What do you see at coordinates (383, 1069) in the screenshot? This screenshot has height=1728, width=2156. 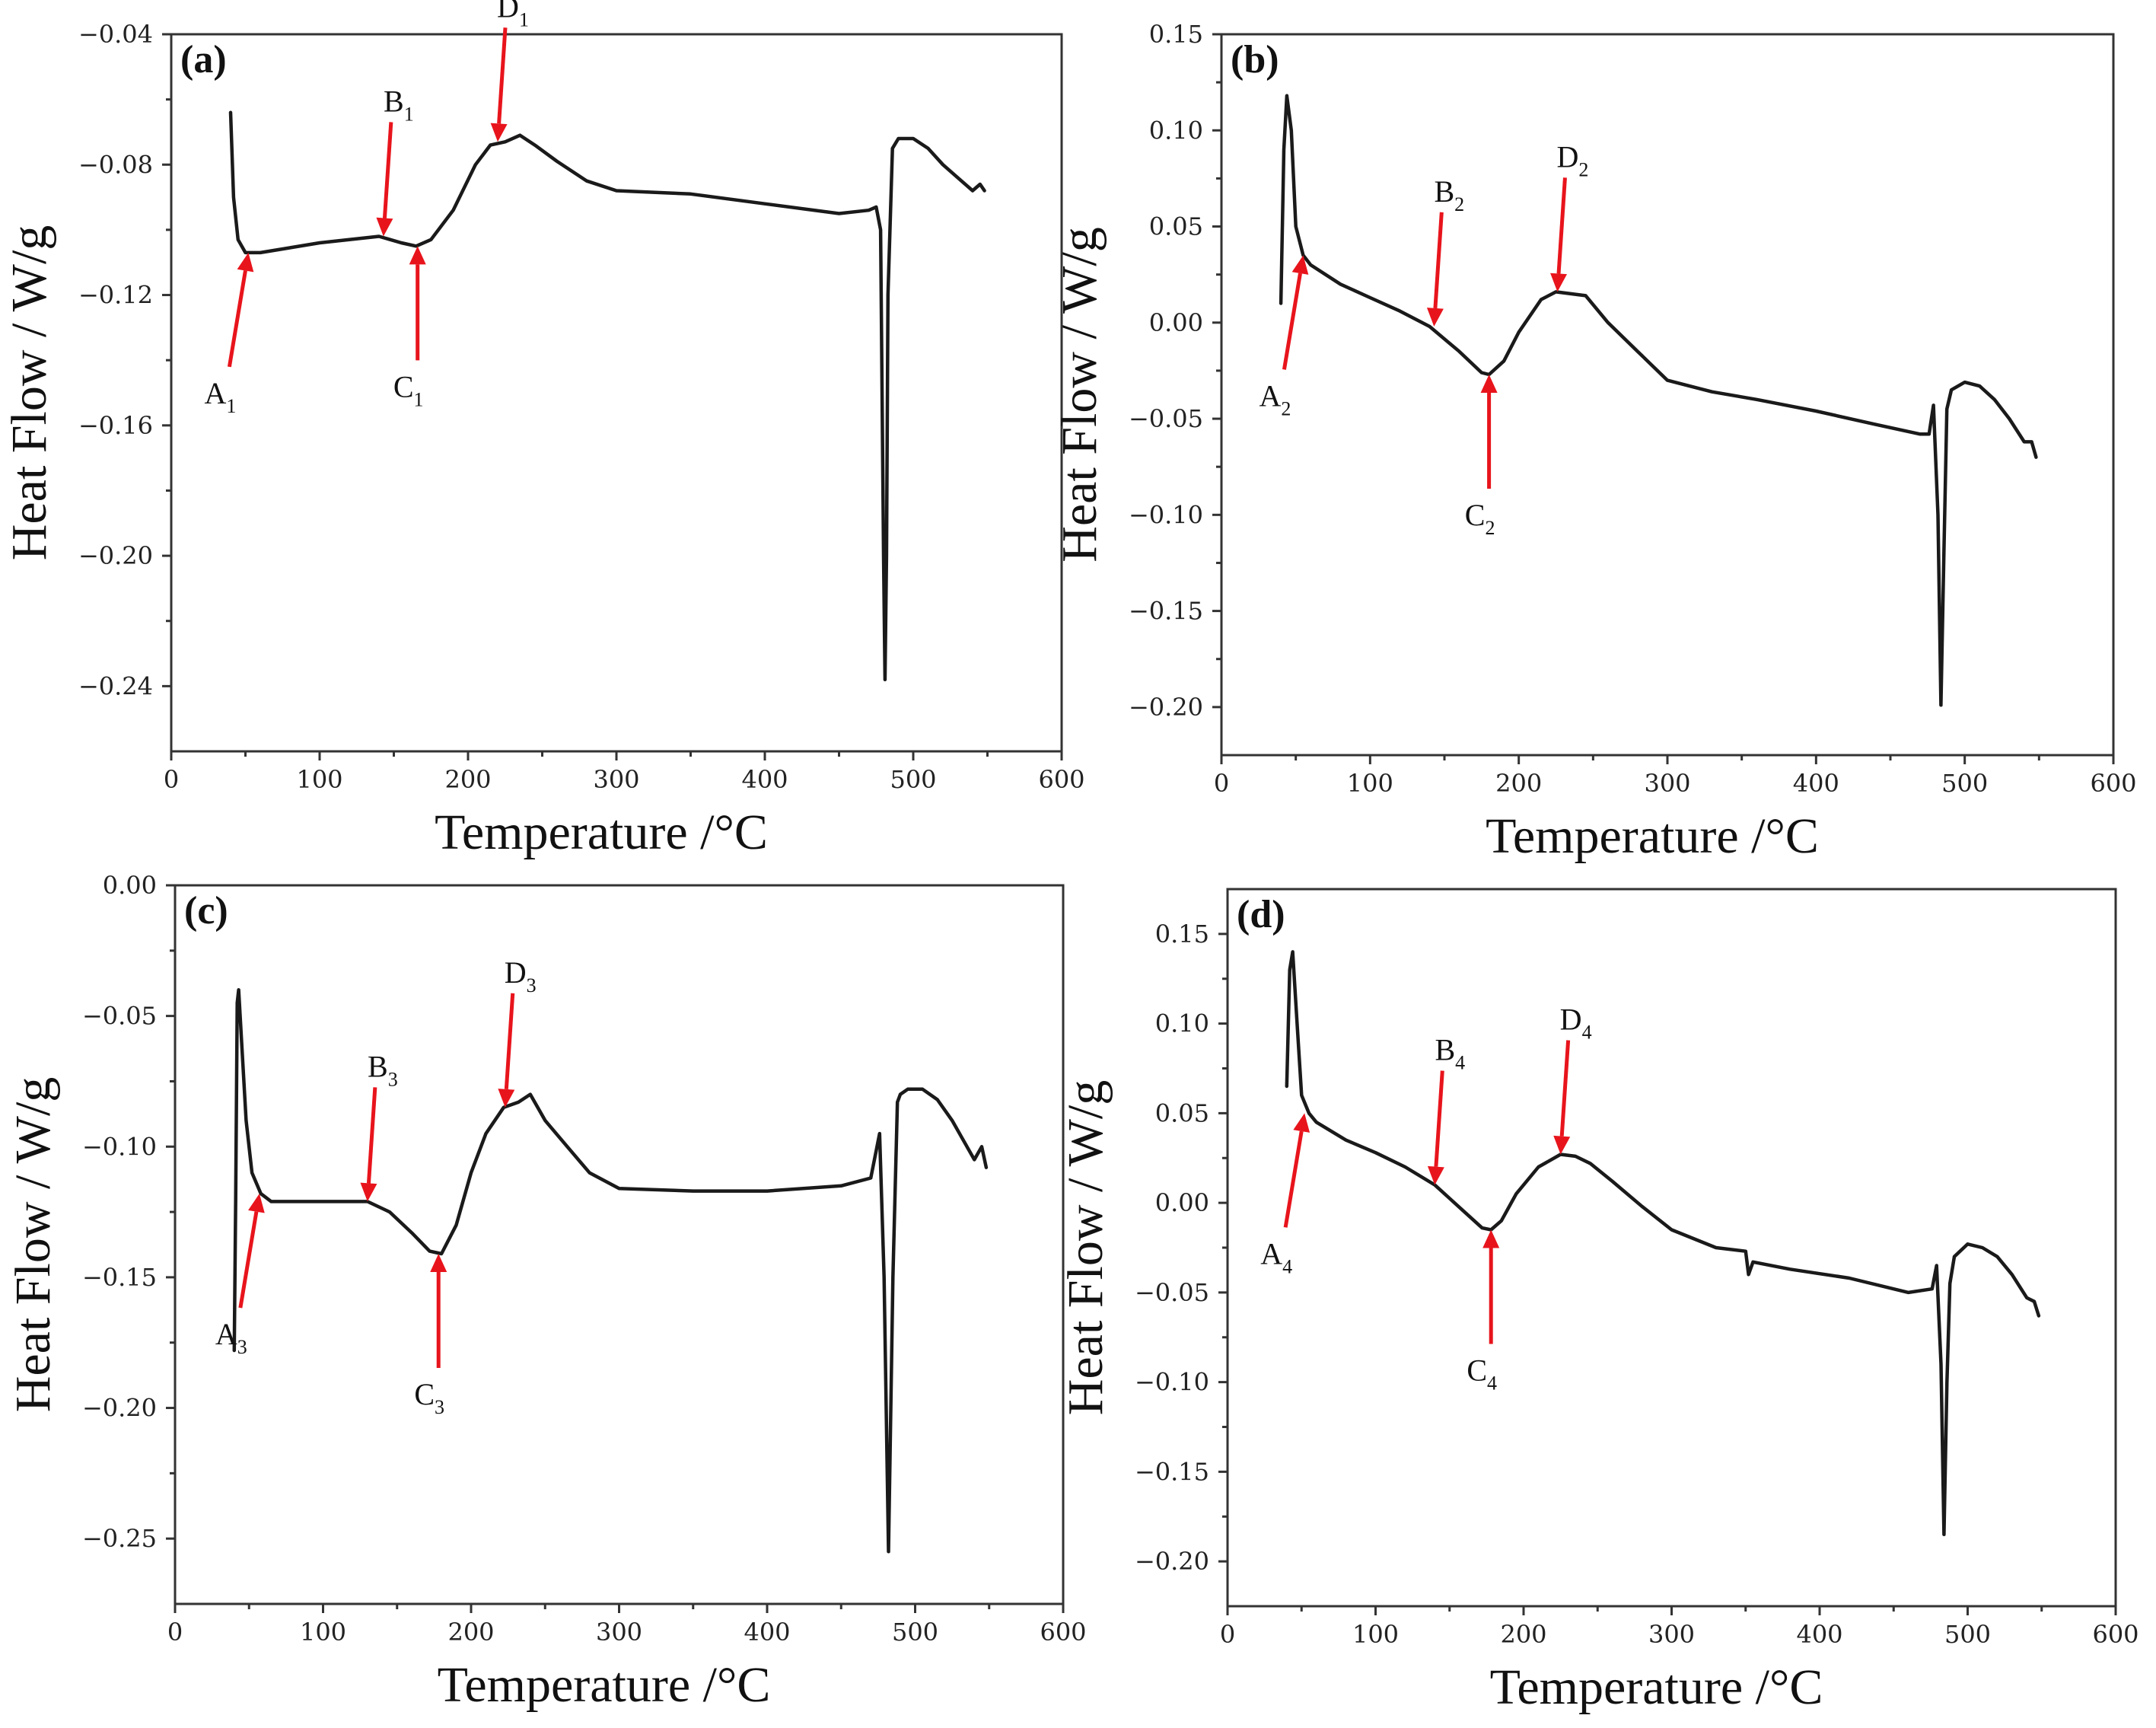 I see `point-label: B3` at bounding box center [383, 1069].